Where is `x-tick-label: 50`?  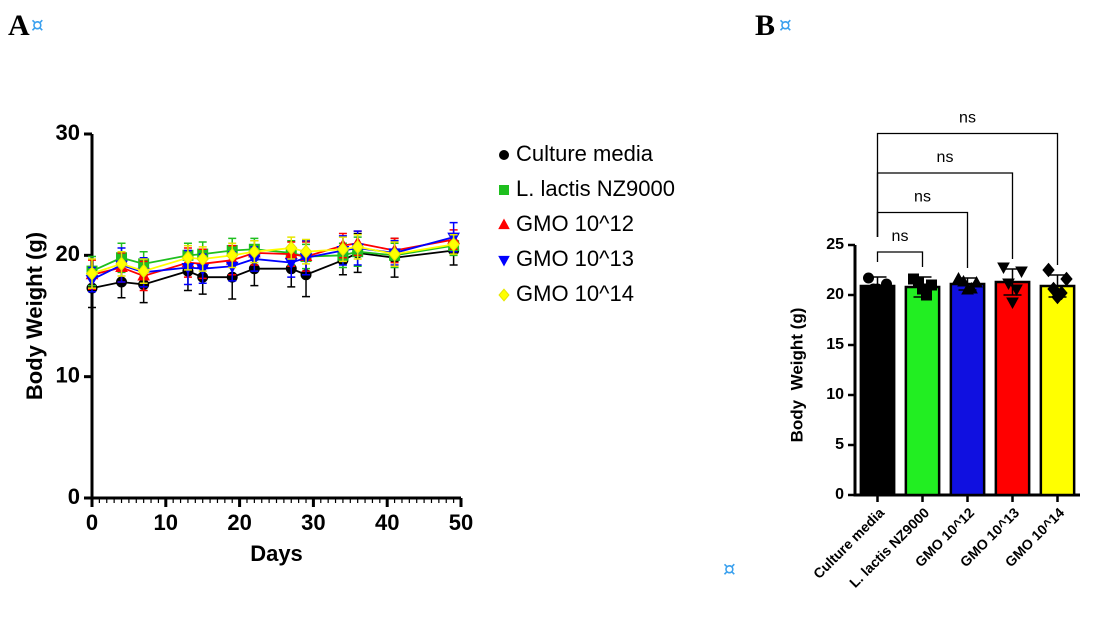 x-tick-label: 50 is located at coordinates (461, 522).